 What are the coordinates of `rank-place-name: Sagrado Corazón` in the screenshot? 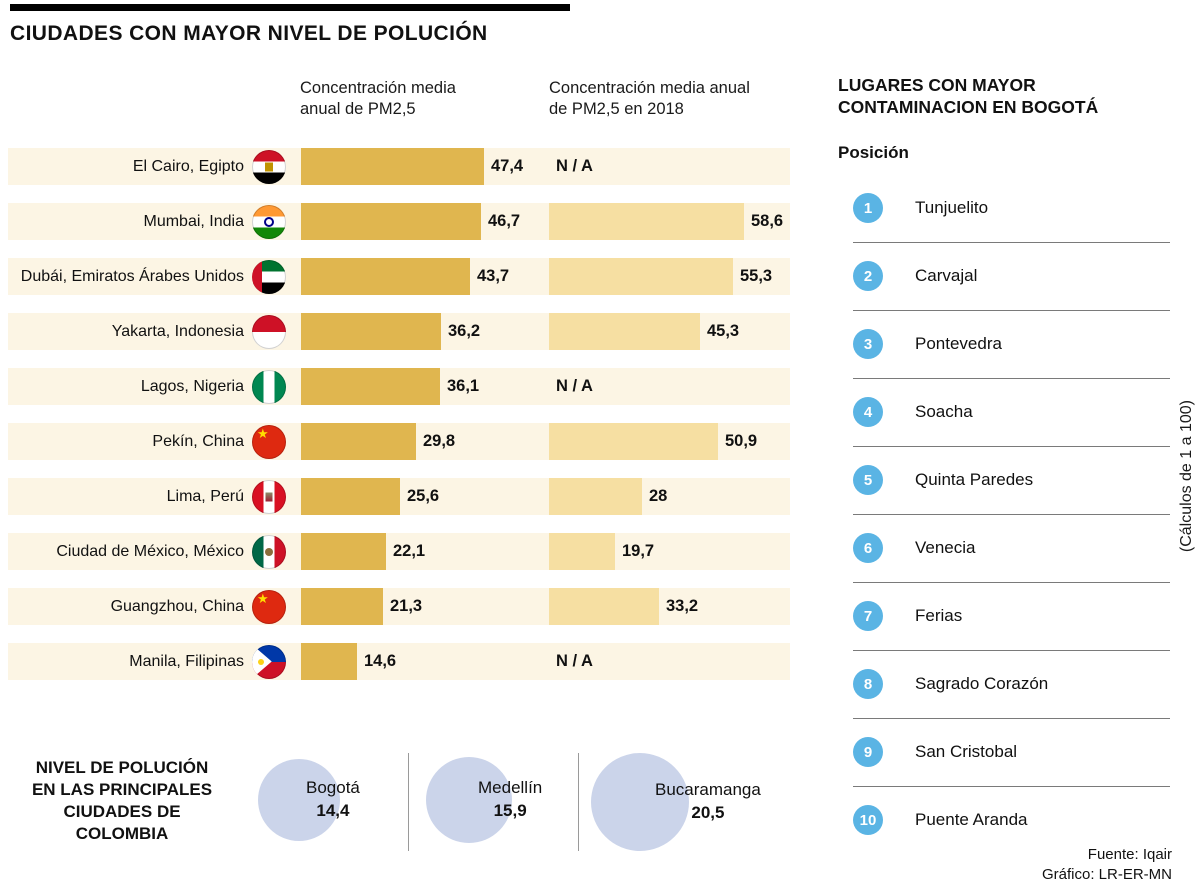 It's located at (982, 684).